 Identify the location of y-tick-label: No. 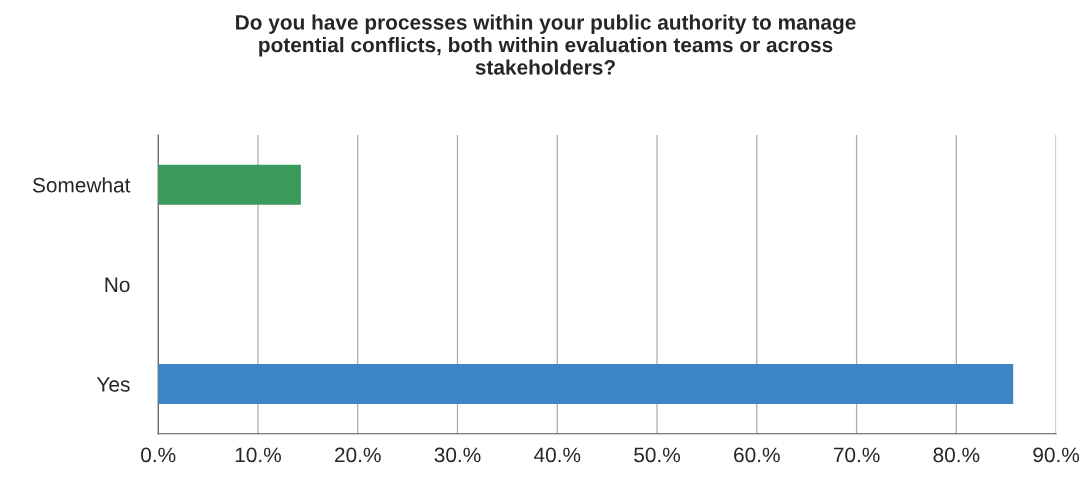
(117, 285).